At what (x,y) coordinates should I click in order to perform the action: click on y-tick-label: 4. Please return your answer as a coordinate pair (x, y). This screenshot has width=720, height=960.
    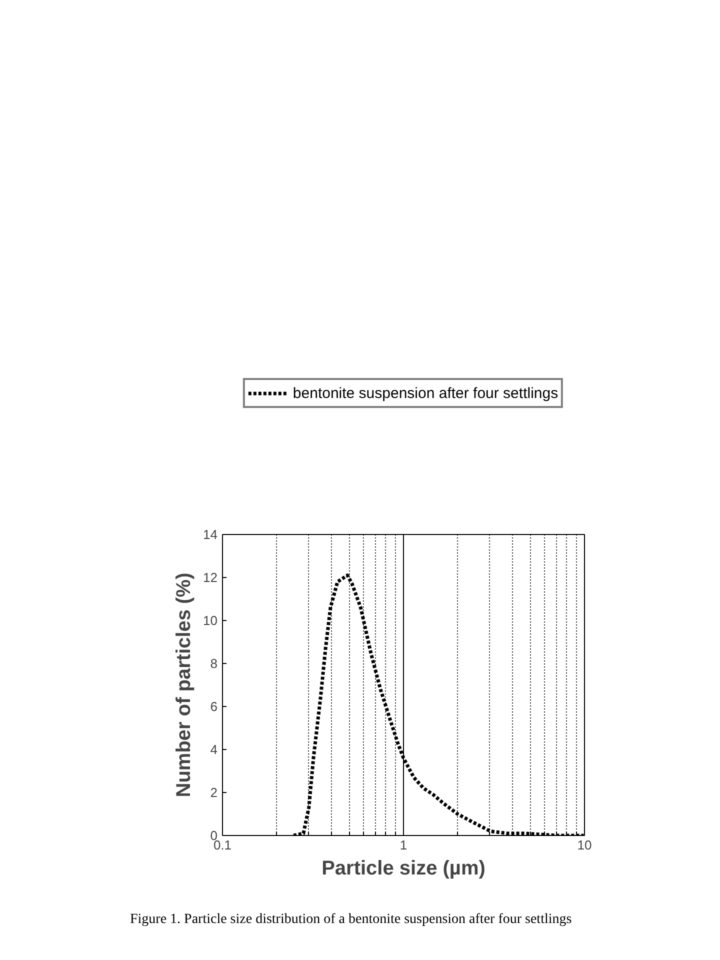
    Looking at the image, I should click on (214, 749).